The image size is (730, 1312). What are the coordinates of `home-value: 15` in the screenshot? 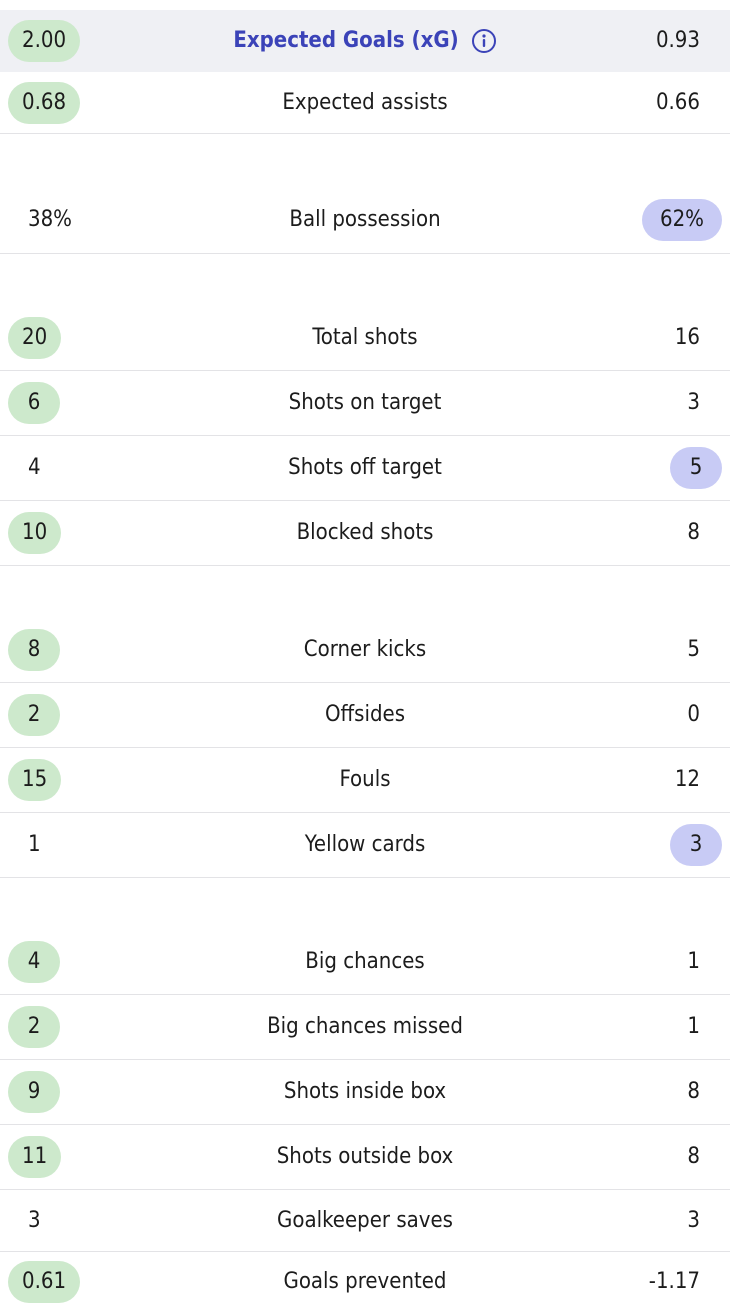 It's located at (35, 780).